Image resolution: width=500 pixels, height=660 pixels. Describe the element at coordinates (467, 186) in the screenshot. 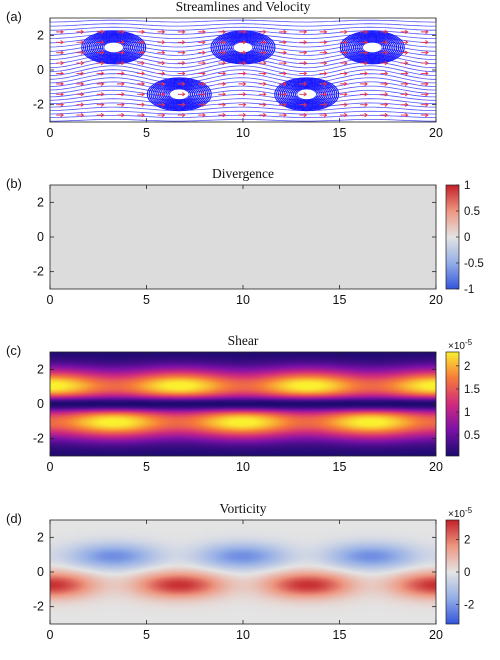

I see `colorbar-tick-label: 1` at that location.